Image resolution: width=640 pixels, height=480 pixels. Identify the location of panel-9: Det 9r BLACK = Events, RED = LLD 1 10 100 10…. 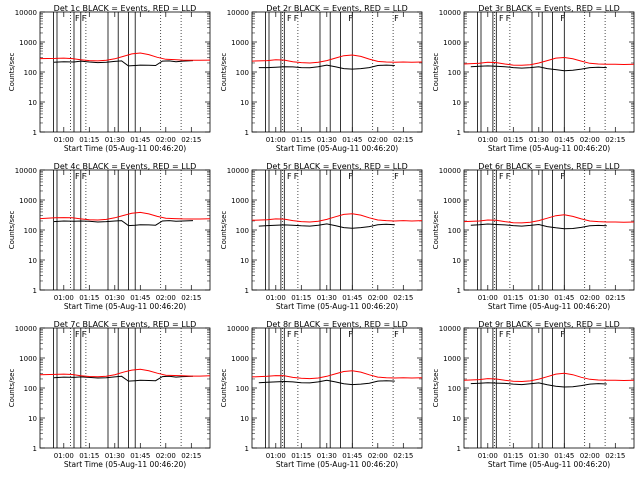
(533, 394).